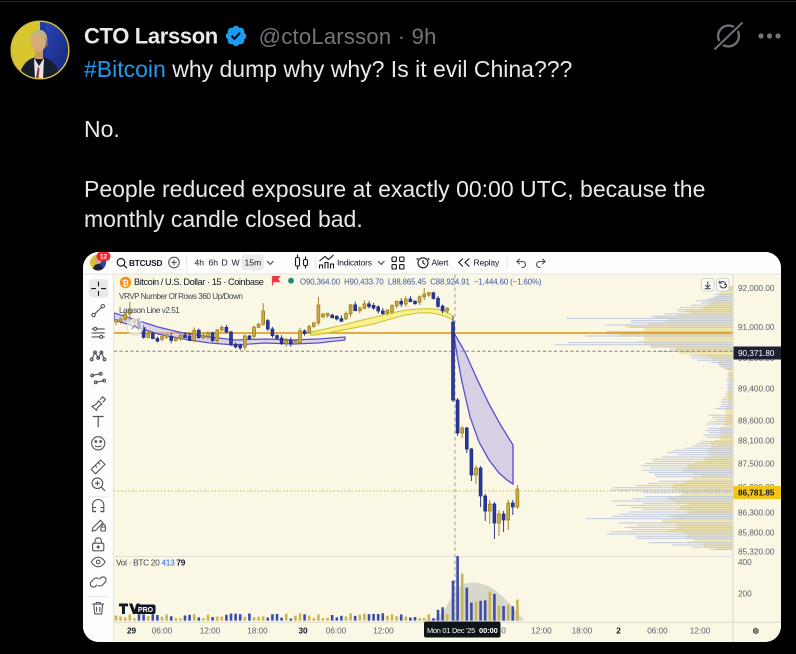 This screenshot has height=654, width=796. What do you see at coordinates (146, 610) in the screenshot?
I see `svg-text: PRO` at bounding box center [146, 610].